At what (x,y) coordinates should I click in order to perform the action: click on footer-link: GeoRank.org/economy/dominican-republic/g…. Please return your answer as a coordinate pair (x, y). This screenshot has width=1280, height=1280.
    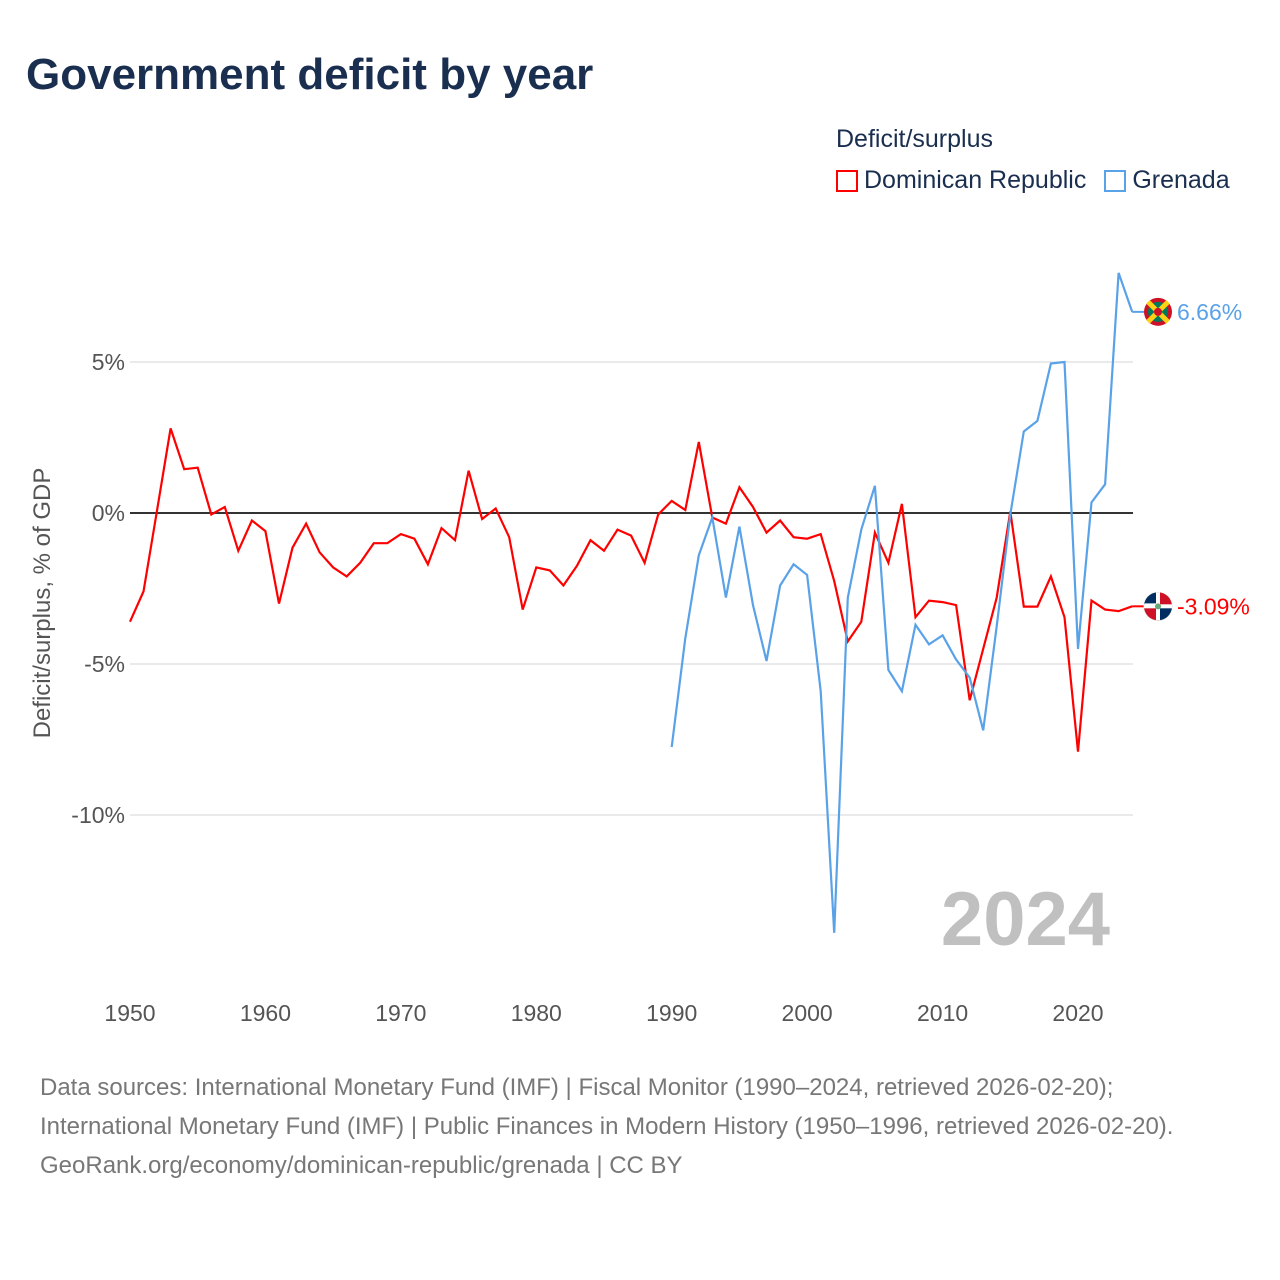
    Looking at the image, I should click on (361, 1165).